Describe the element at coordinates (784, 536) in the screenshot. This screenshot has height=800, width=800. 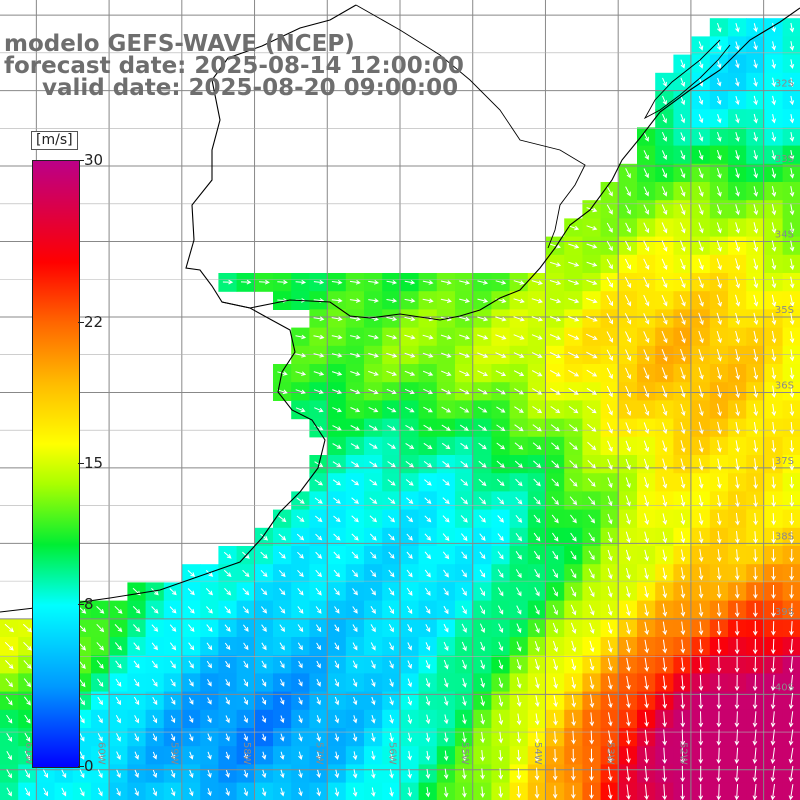
I see `lat-label: 38S` at that location.